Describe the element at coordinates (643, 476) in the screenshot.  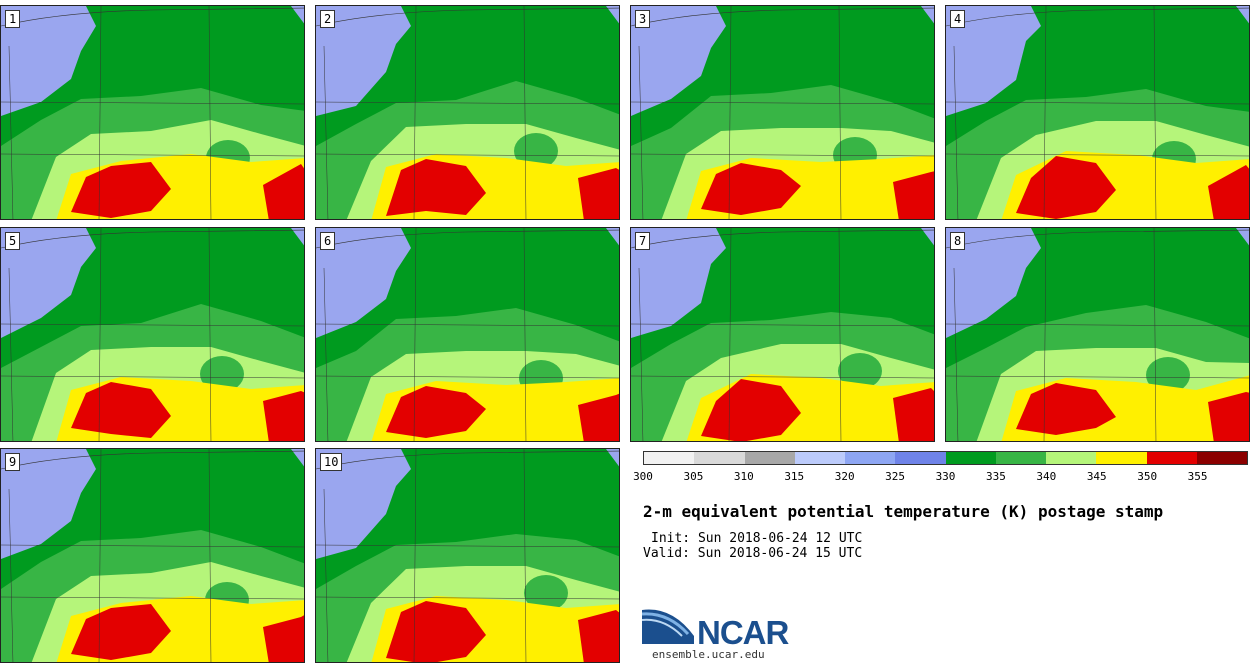
I see `colorbar-tick-label: 300` at that location.